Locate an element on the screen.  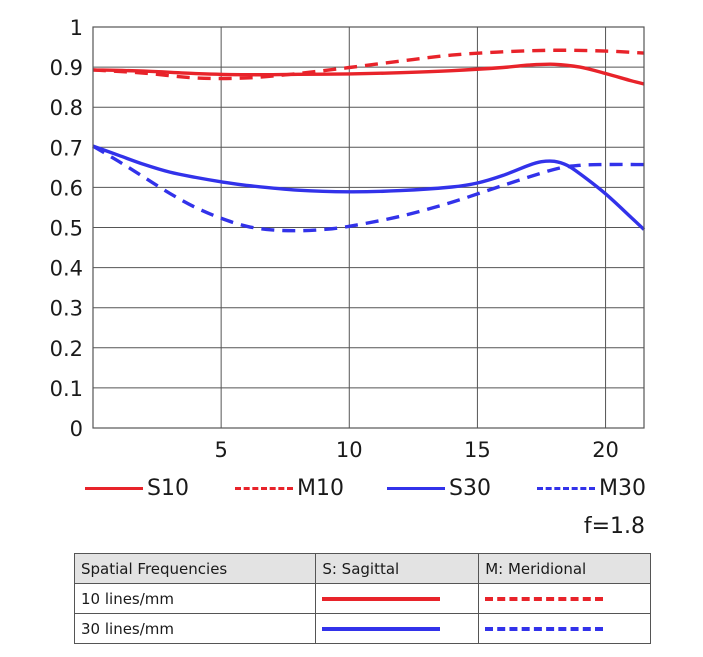
y-tick-label: 0.5 is located at coordinates (66, 229).